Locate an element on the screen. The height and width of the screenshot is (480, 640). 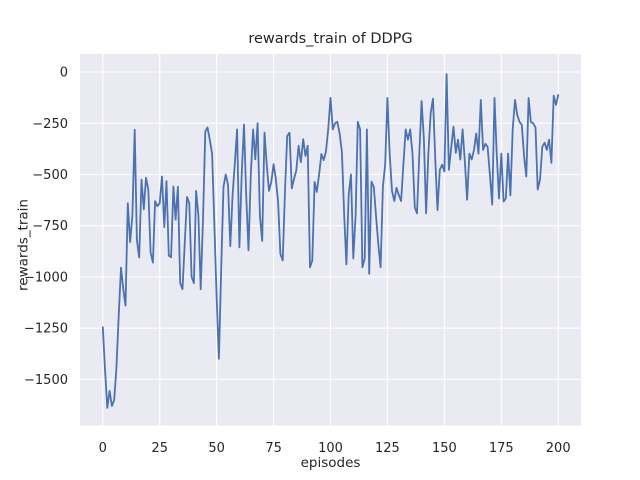
x-tick-label: 0 is located at coordinates (103, 448).